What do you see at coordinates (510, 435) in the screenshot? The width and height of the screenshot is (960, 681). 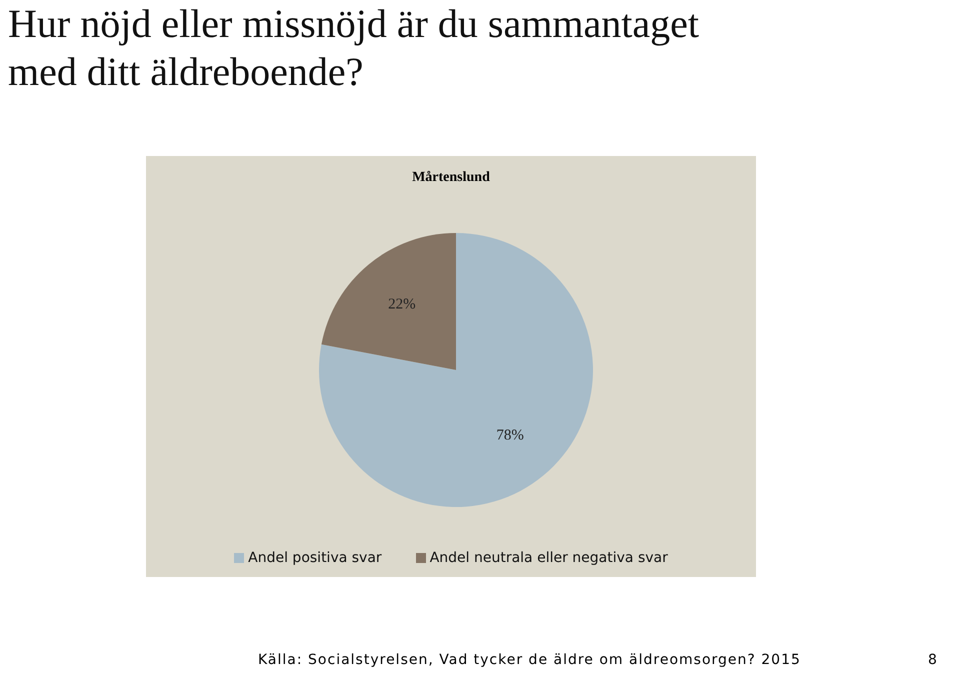 I see `data-label: 78%` at bounding box center [510, 435].